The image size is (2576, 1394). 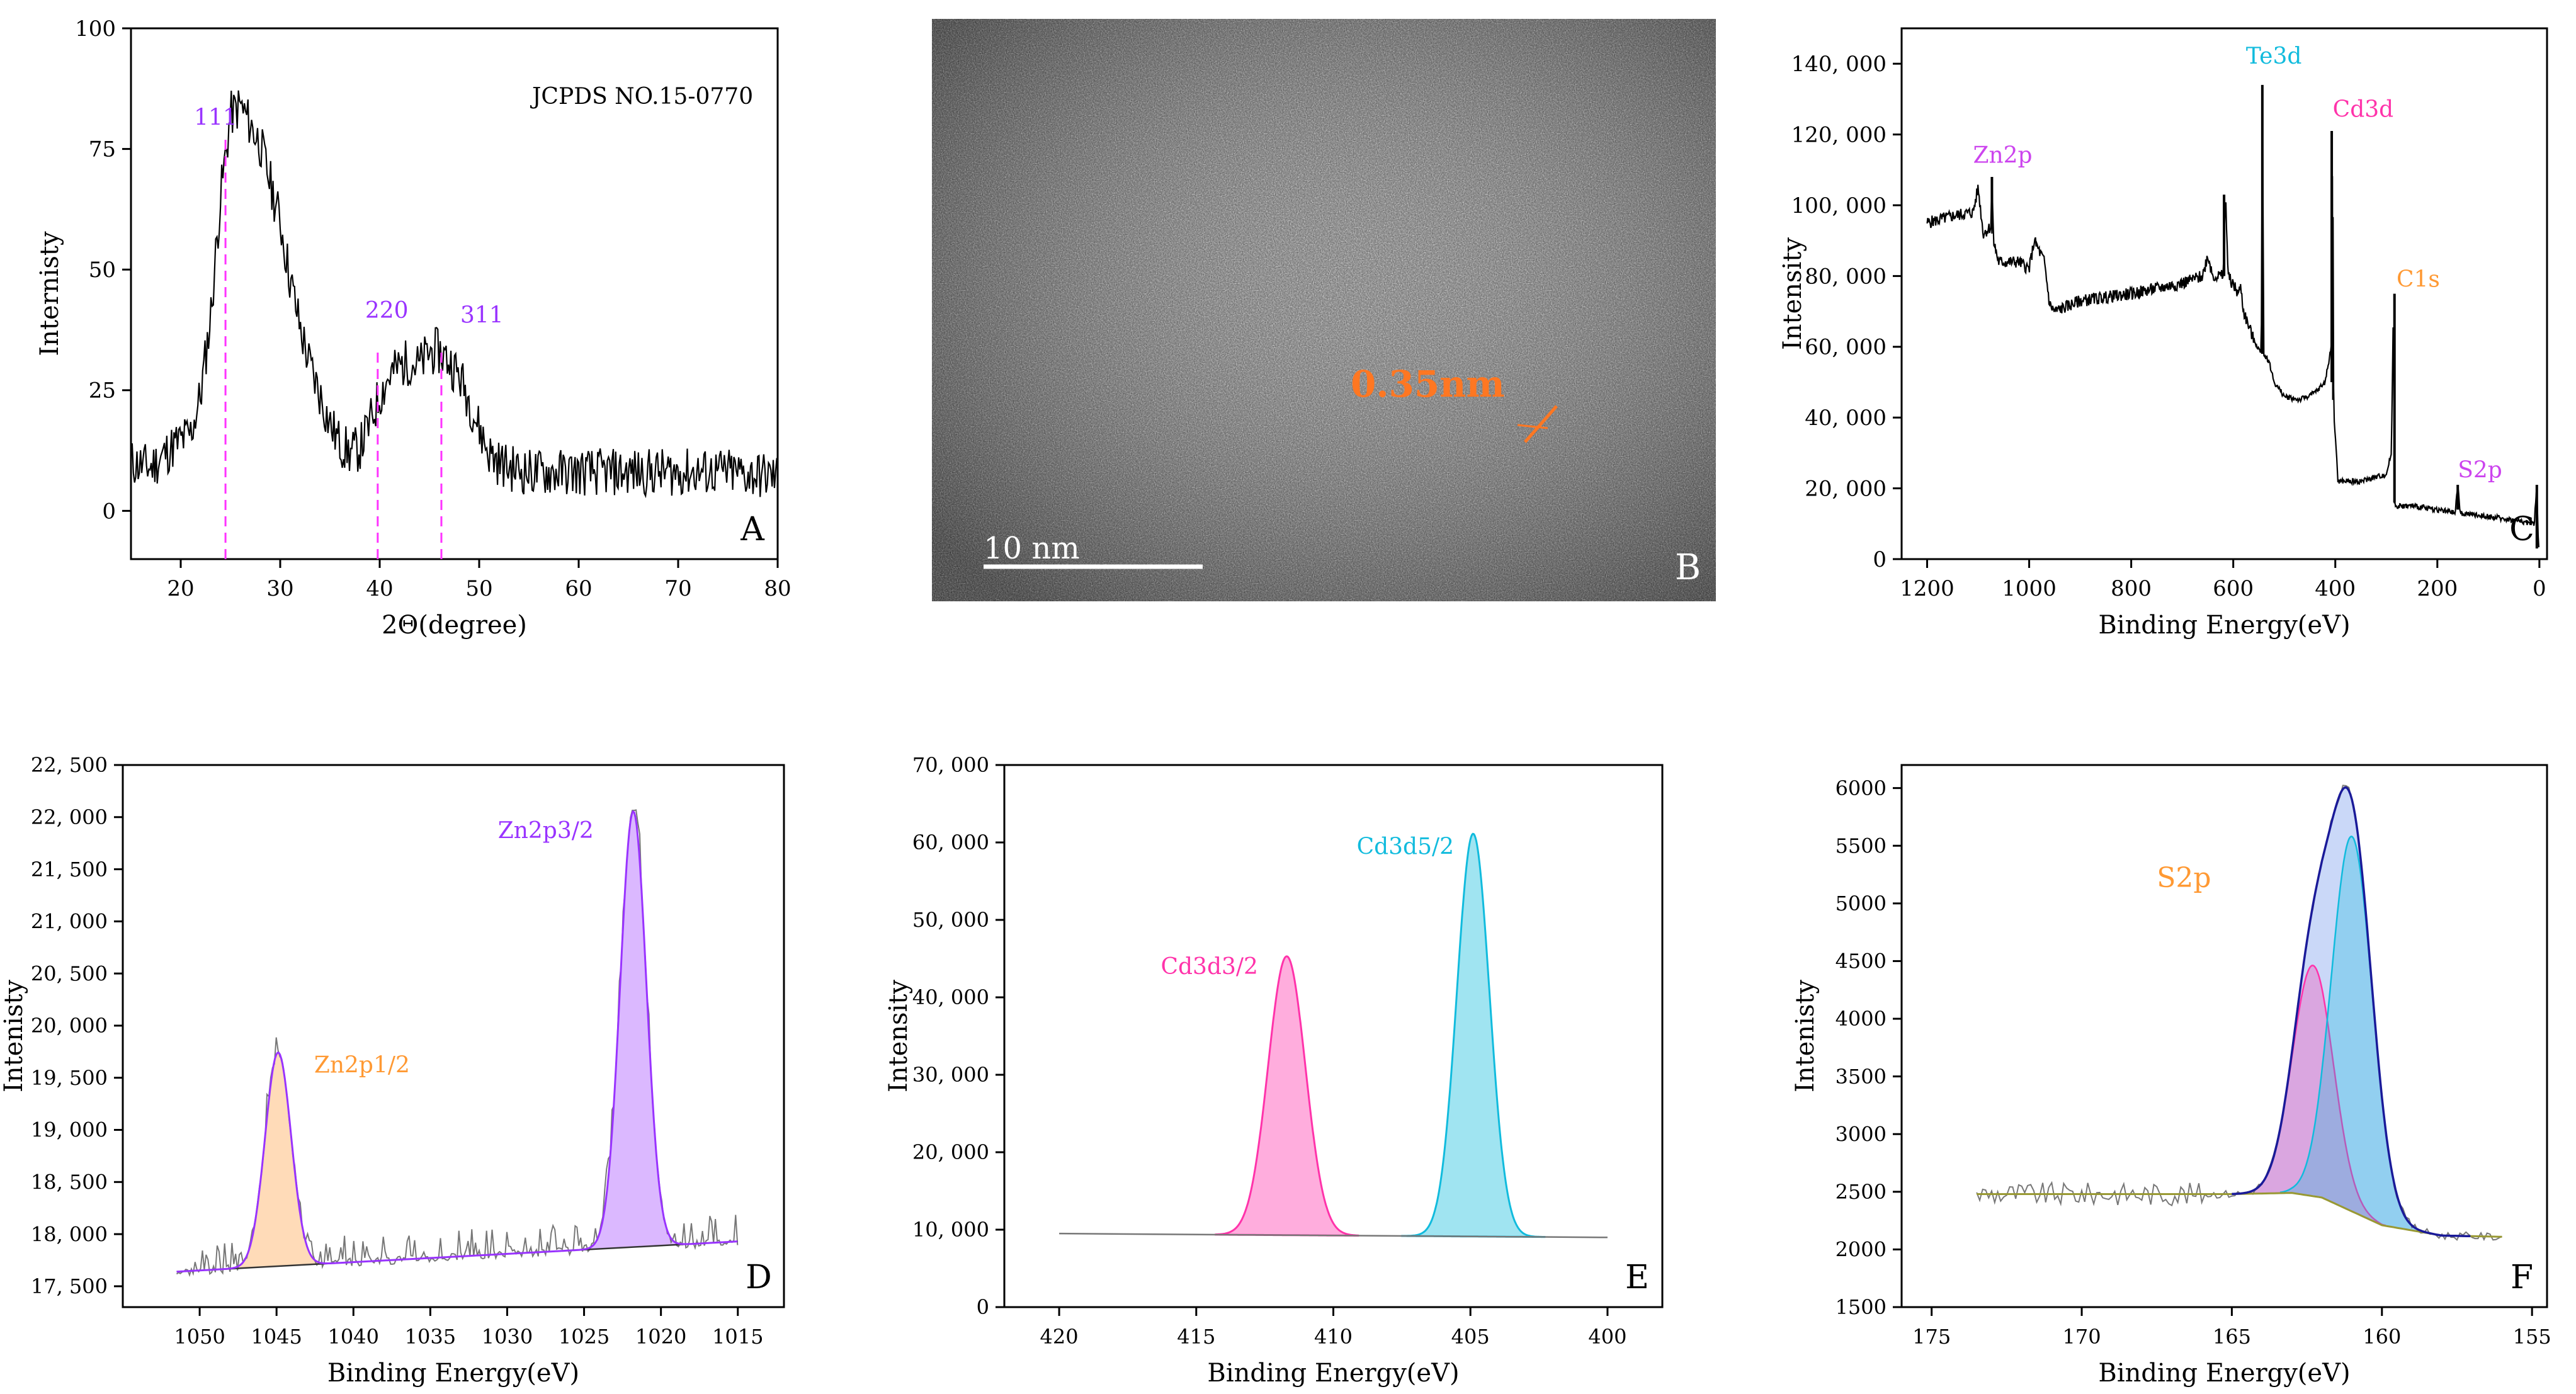 I want to click on x-tick-label: 40, so click(x=379, y=588).